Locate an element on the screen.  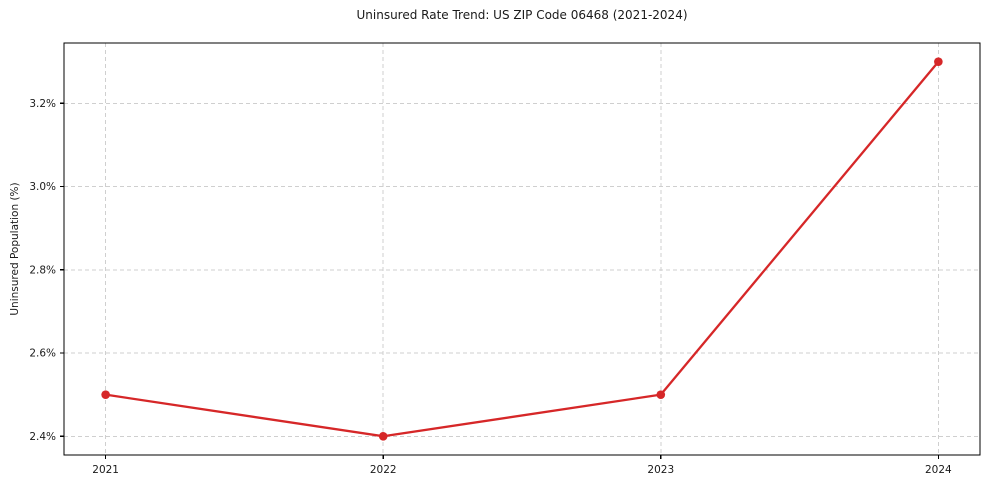
x-tick-label: 2022 is located at coordinates (383, 470).